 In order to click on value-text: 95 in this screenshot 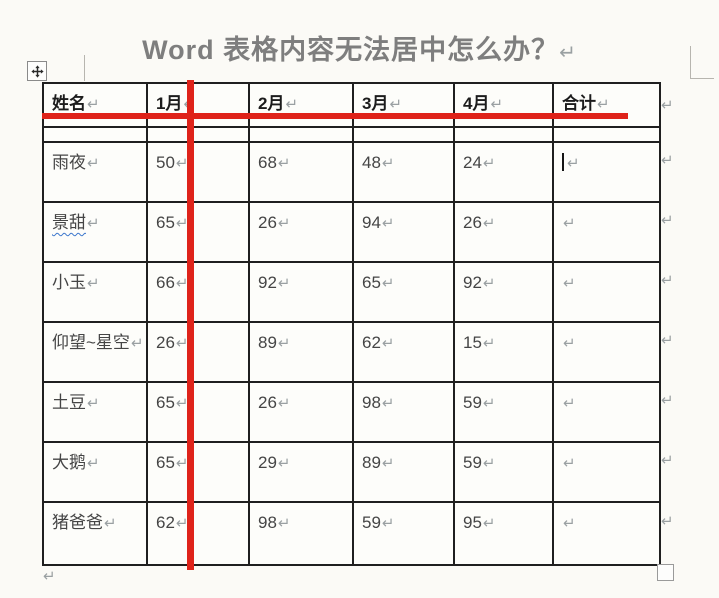, I will do `click(472, 522)`.